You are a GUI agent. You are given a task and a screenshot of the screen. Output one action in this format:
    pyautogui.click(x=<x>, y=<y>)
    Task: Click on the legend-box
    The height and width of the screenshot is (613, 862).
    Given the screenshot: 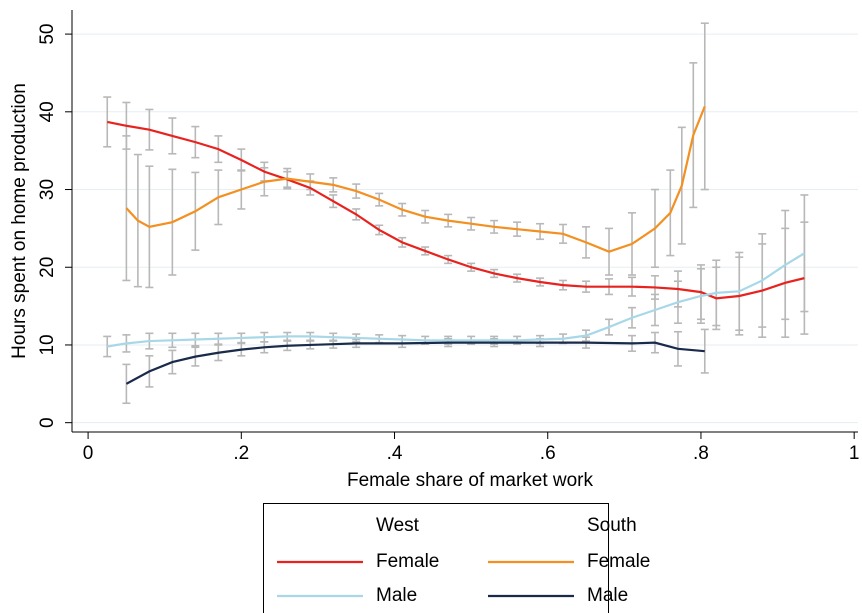 What is the action you would take?
    pyautogui.click(x=436, y=558)
    